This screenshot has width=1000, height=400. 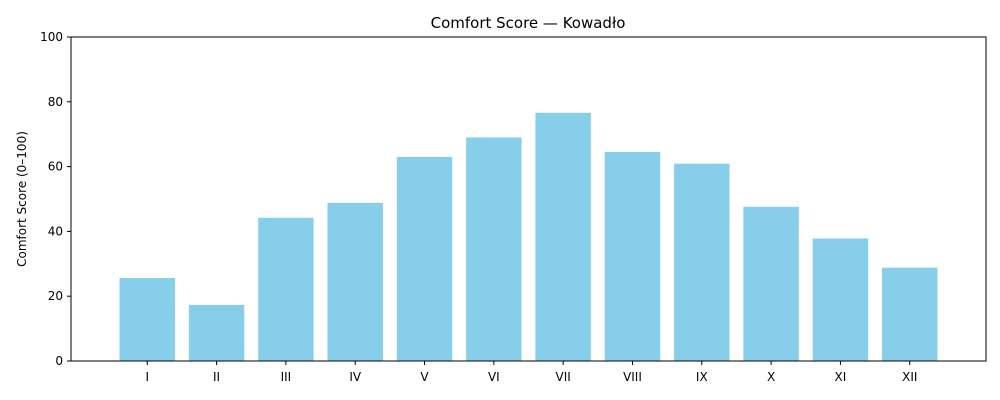 What do you see at coordinates (51, 37) in the screenshot?
I see `y-tick-label: 100` at bounding box center [51, 37].